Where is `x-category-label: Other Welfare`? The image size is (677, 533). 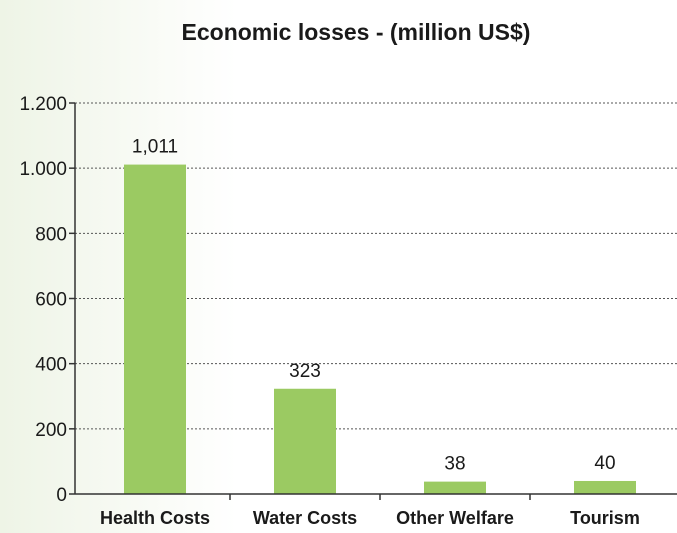
x-category-label: Other Welfare is located at coordinates (455, 518).